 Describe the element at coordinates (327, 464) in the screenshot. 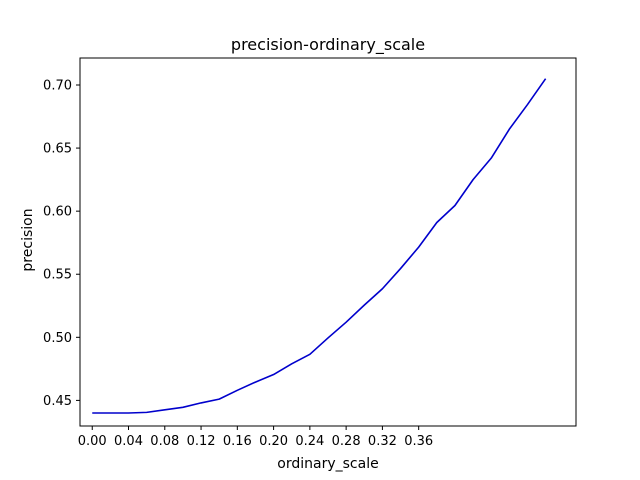

I see `x-axis-label: ordinary_scale` at that location.